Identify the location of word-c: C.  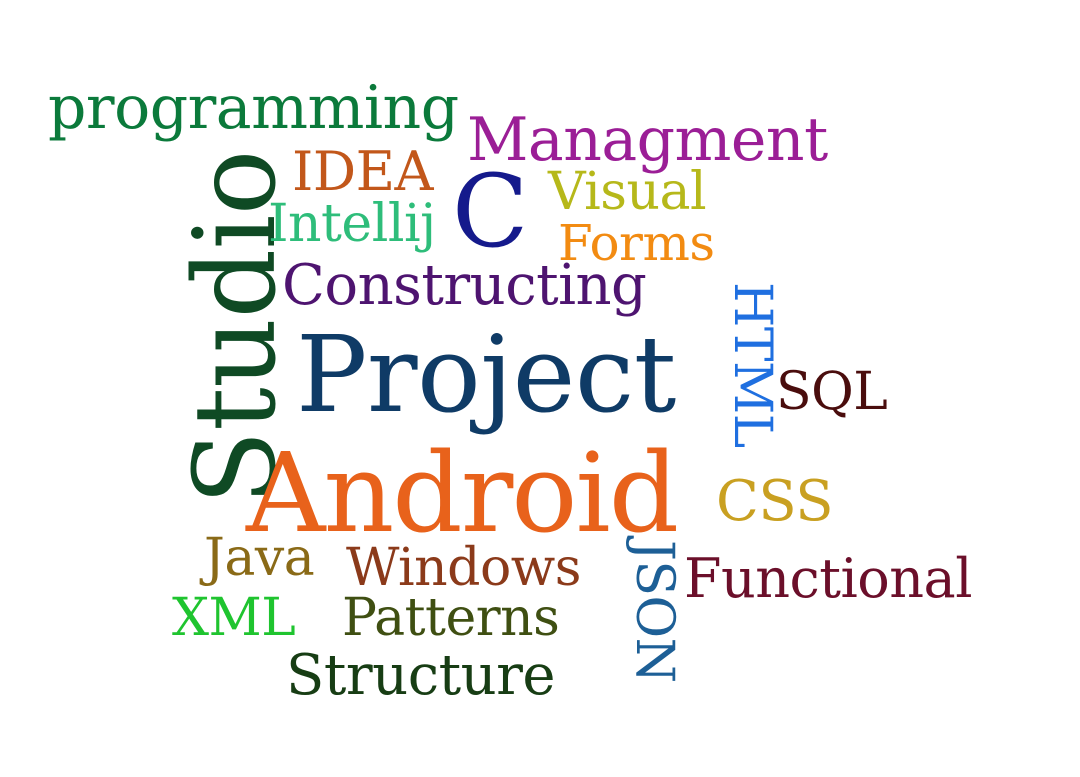
(490, 211).